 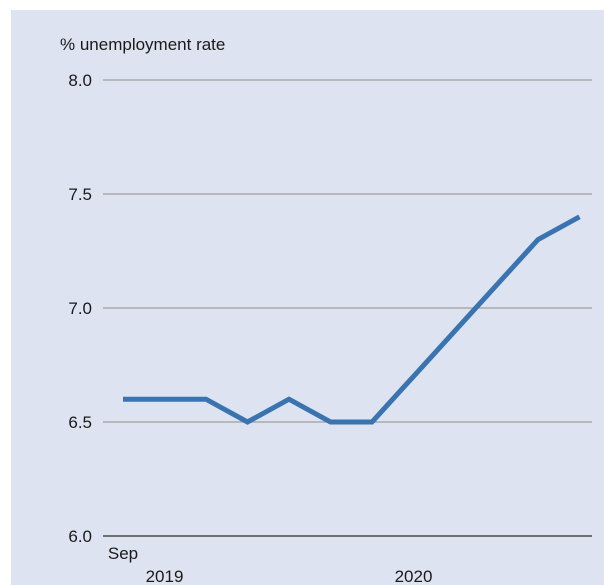 I want to click on x-year-label: 2019, so click(x=165, y=576).